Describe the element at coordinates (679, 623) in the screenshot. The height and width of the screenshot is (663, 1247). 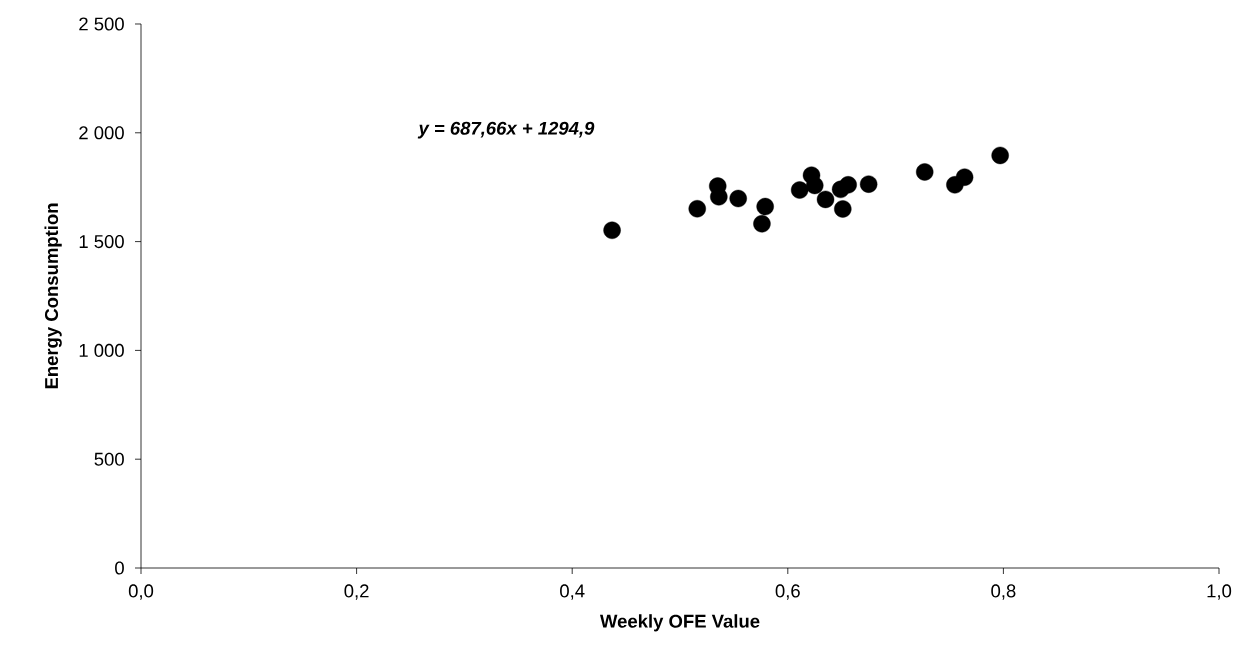
I see `x-axis-title: Weekly OFE Value` at that location.